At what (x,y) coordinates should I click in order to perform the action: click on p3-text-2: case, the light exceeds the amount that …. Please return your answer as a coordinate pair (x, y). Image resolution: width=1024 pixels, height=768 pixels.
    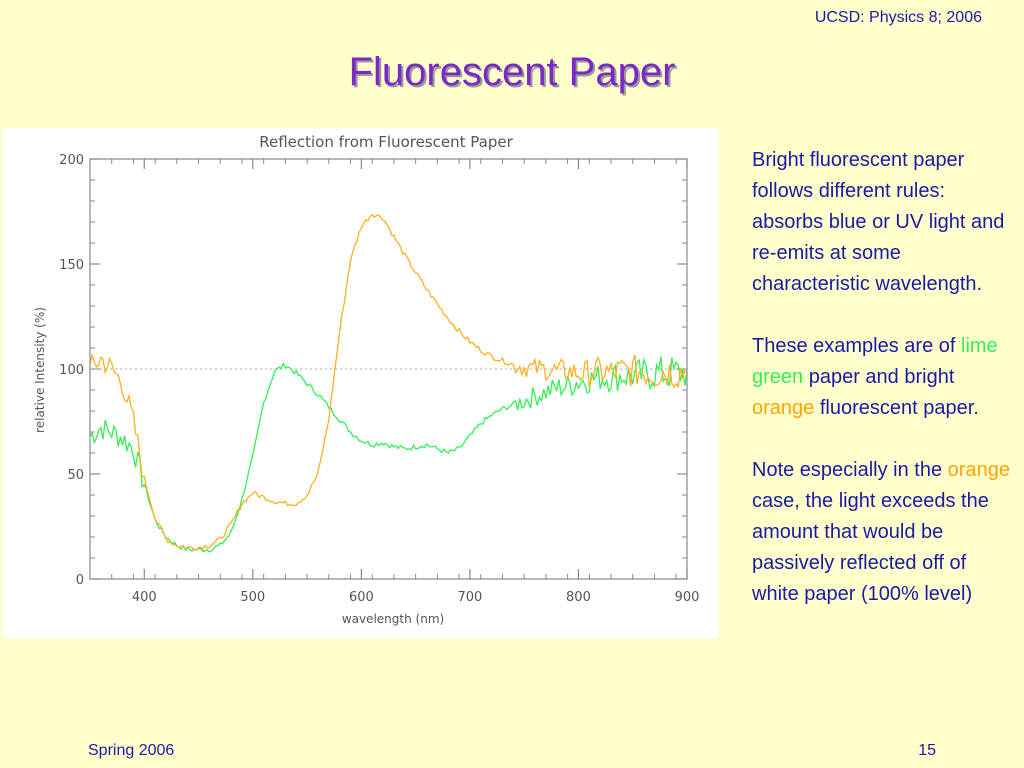
    Looking at the image, I should click on (870, 547).